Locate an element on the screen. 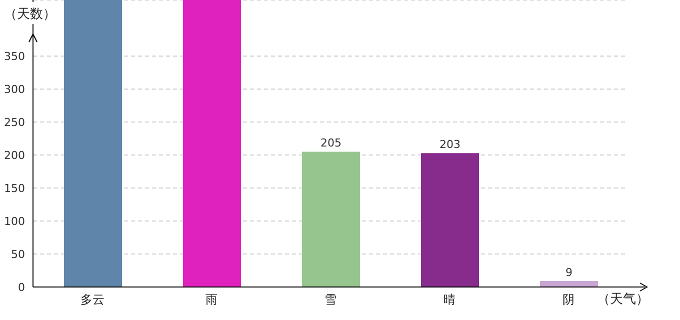 The height and width of the screenshot is (320, 680). y-tick-label: 0 is located at coordinates (21, 287).